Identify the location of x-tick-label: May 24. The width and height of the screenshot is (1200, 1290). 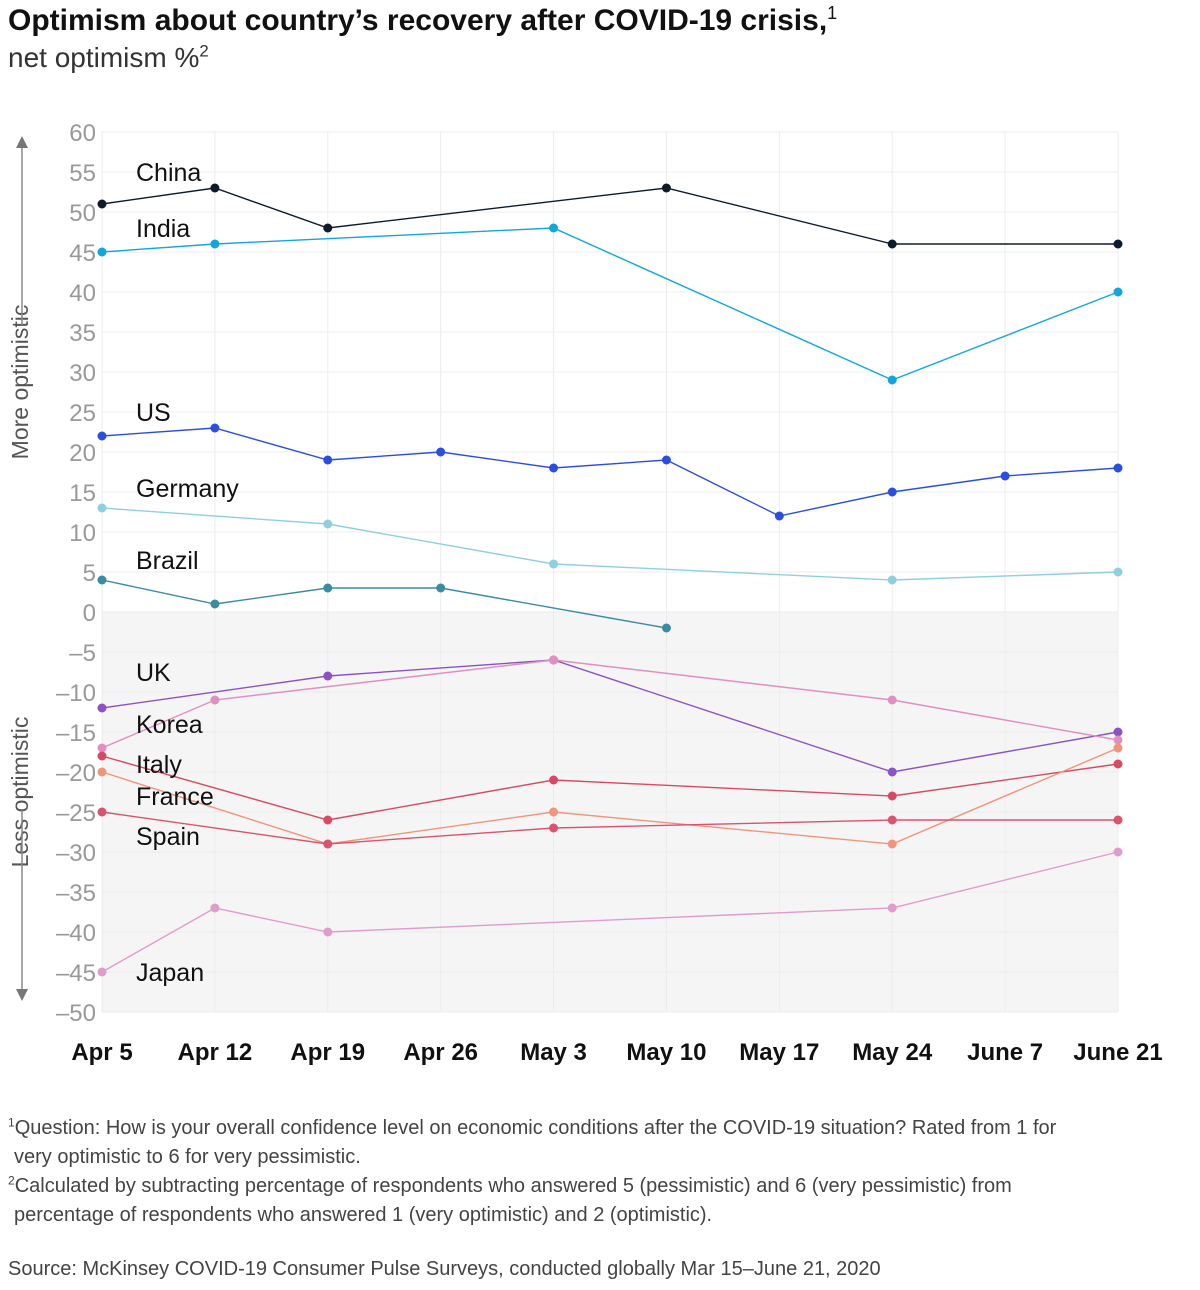
(892, 1052).